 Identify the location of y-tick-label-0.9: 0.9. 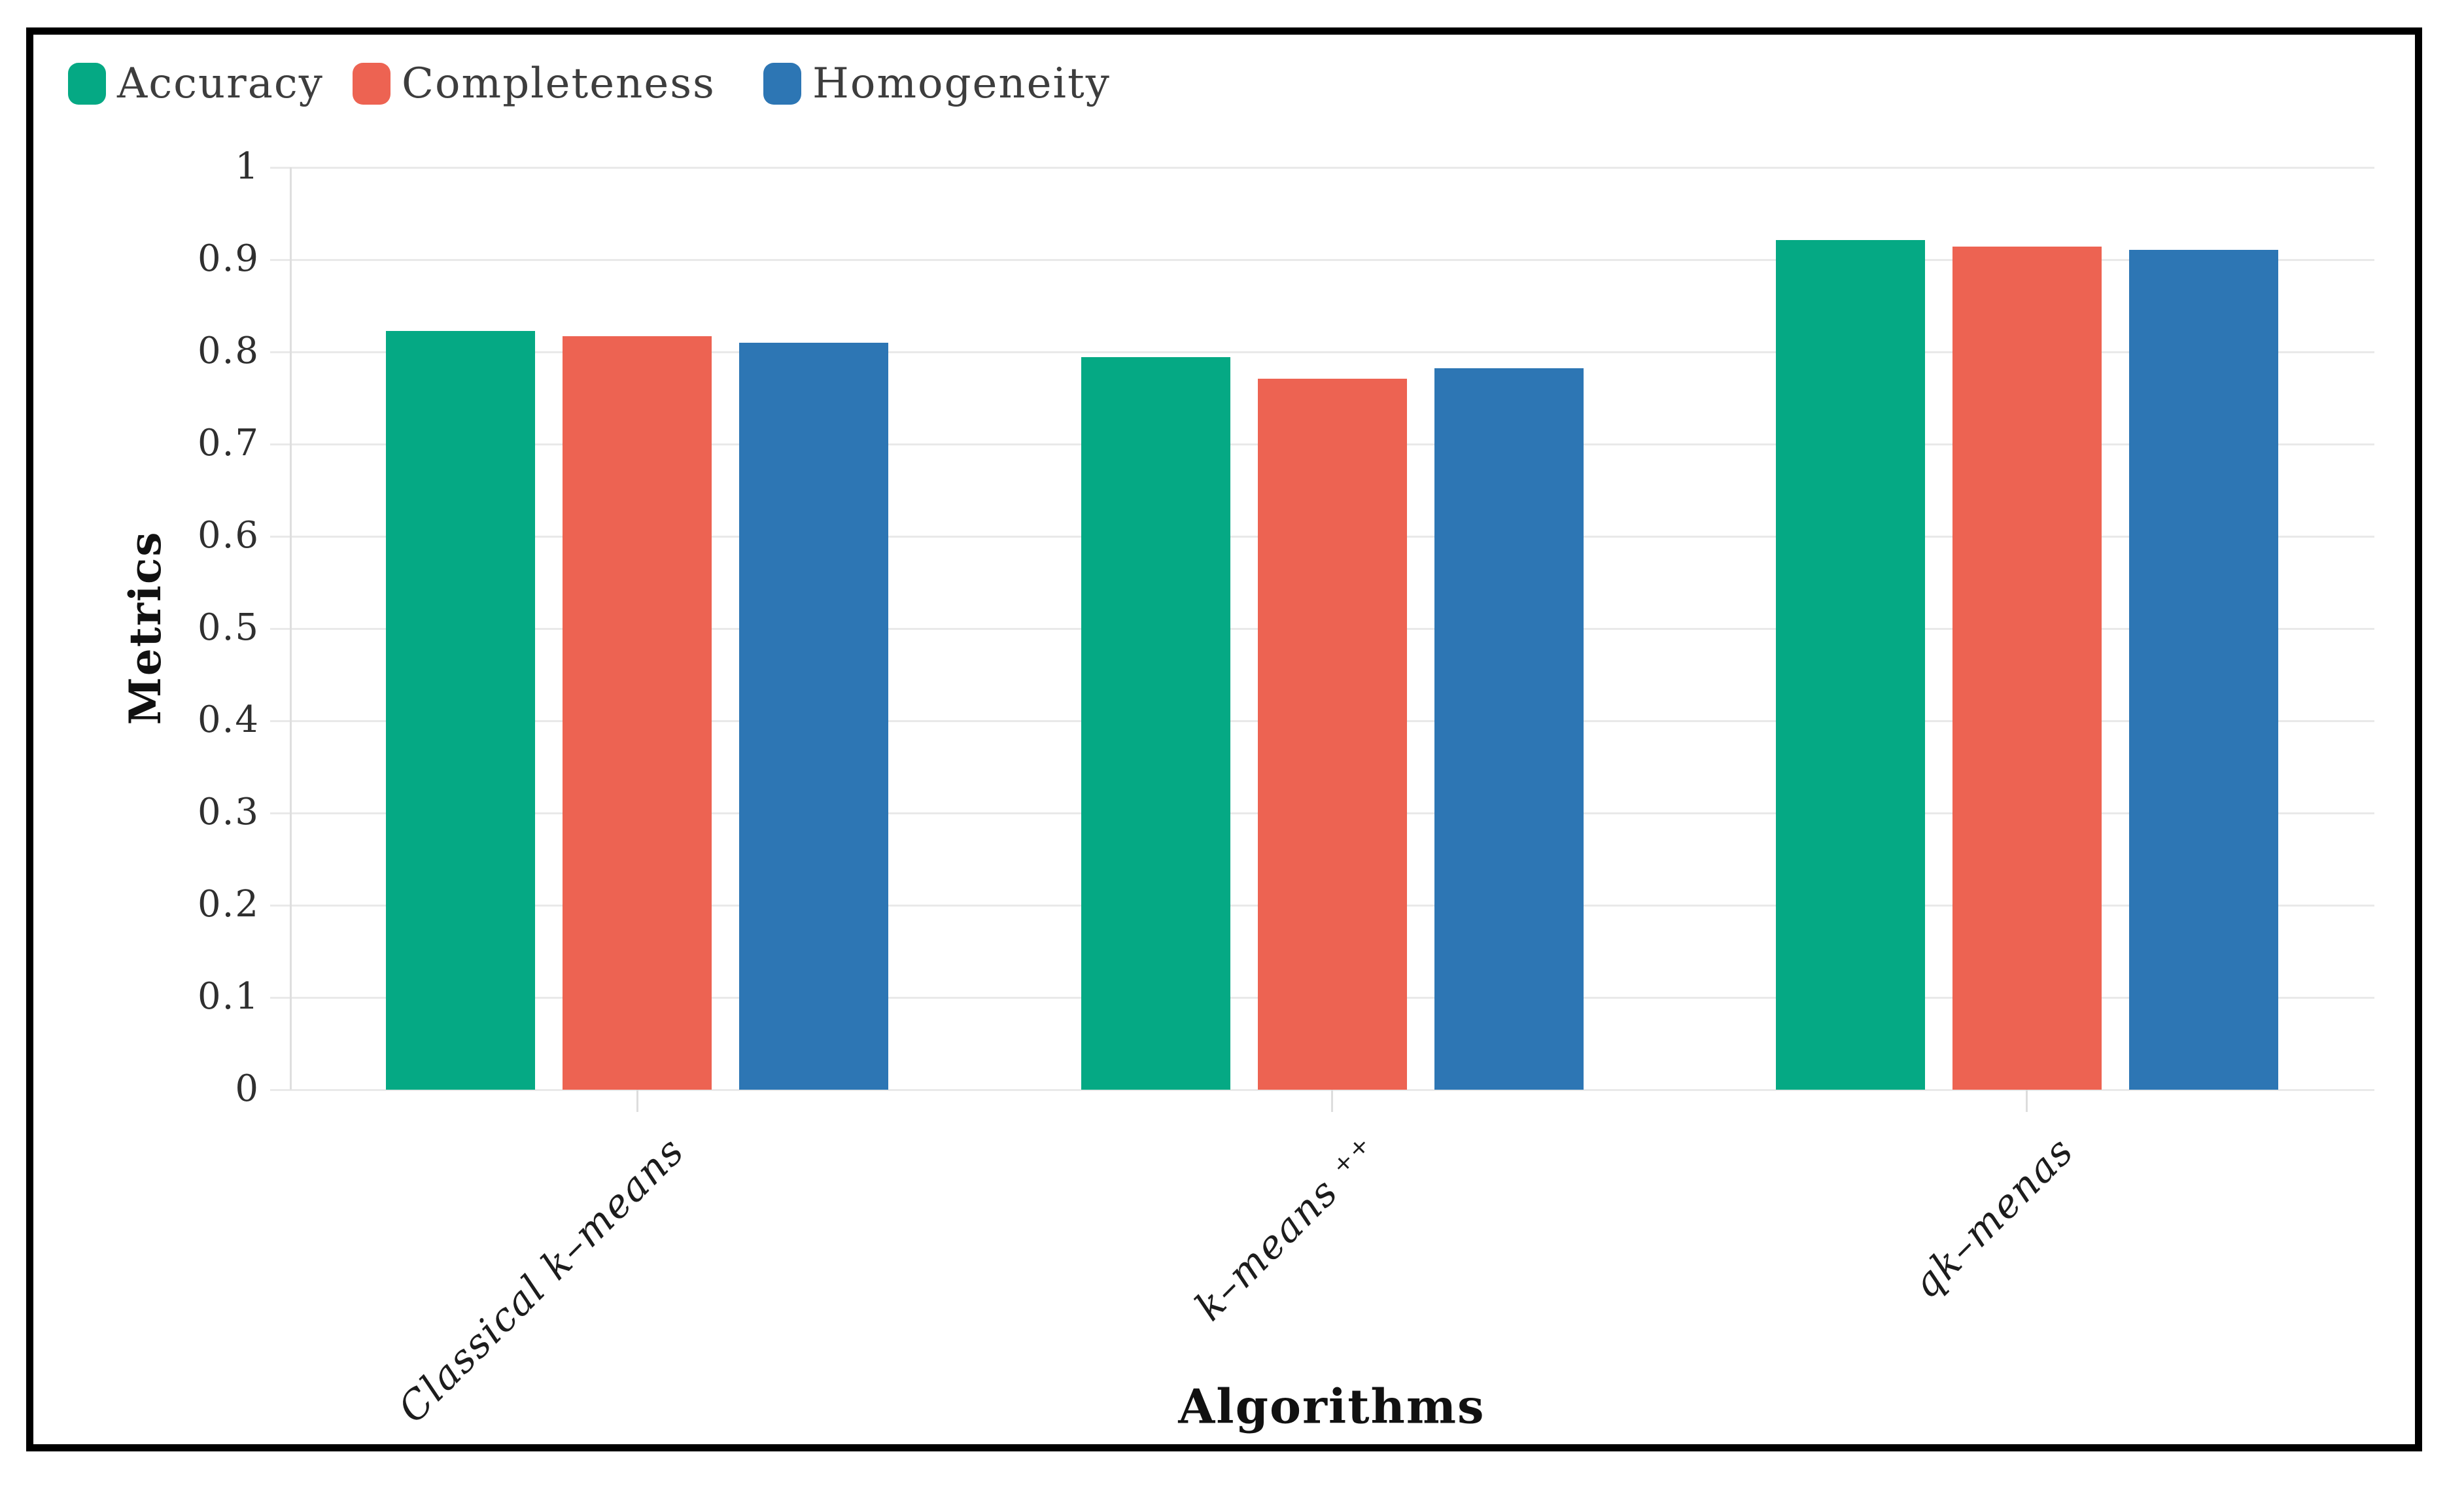
(229, 258).